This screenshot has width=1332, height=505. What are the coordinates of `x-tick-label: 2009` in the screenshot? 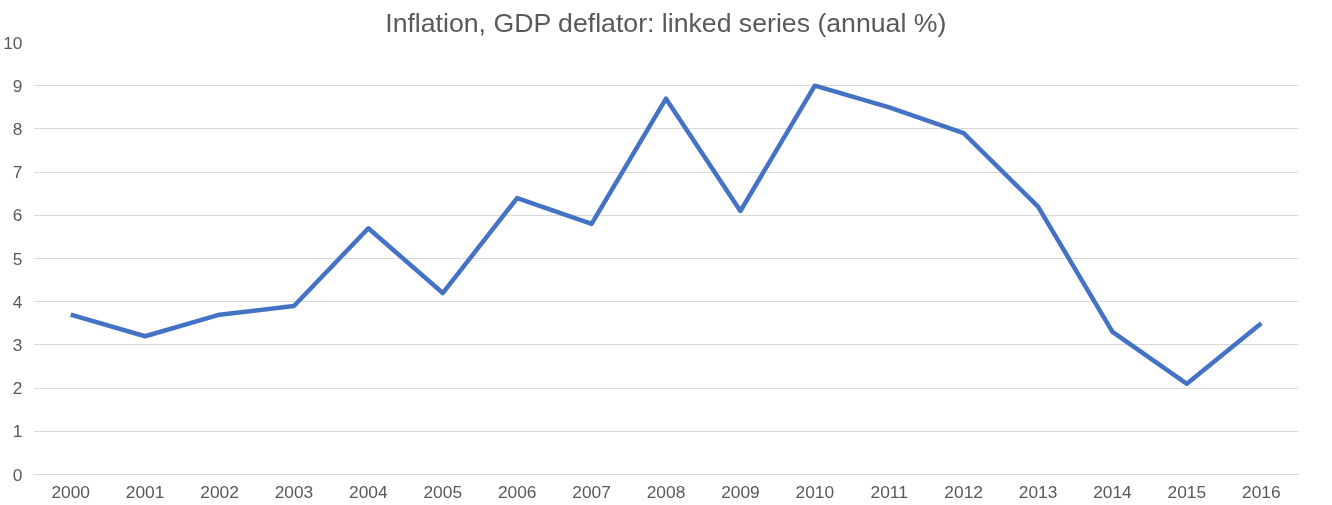 It's located at (740, 491).